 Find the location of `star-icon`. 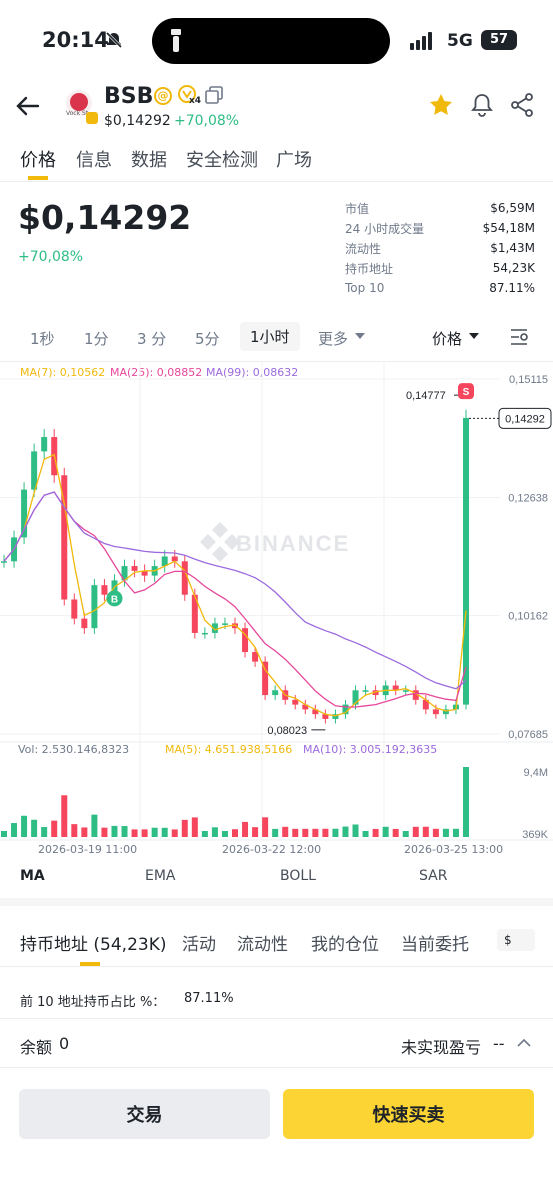

star-icon is located at coordinates (441, 105).